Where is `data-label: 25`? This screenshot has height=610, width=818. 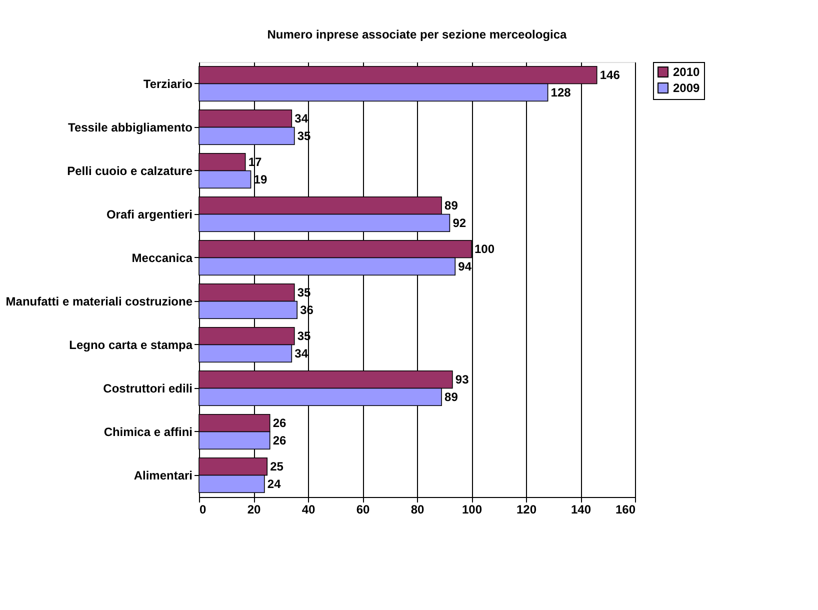 data-label: 25 is located at coordinates (277, 467).